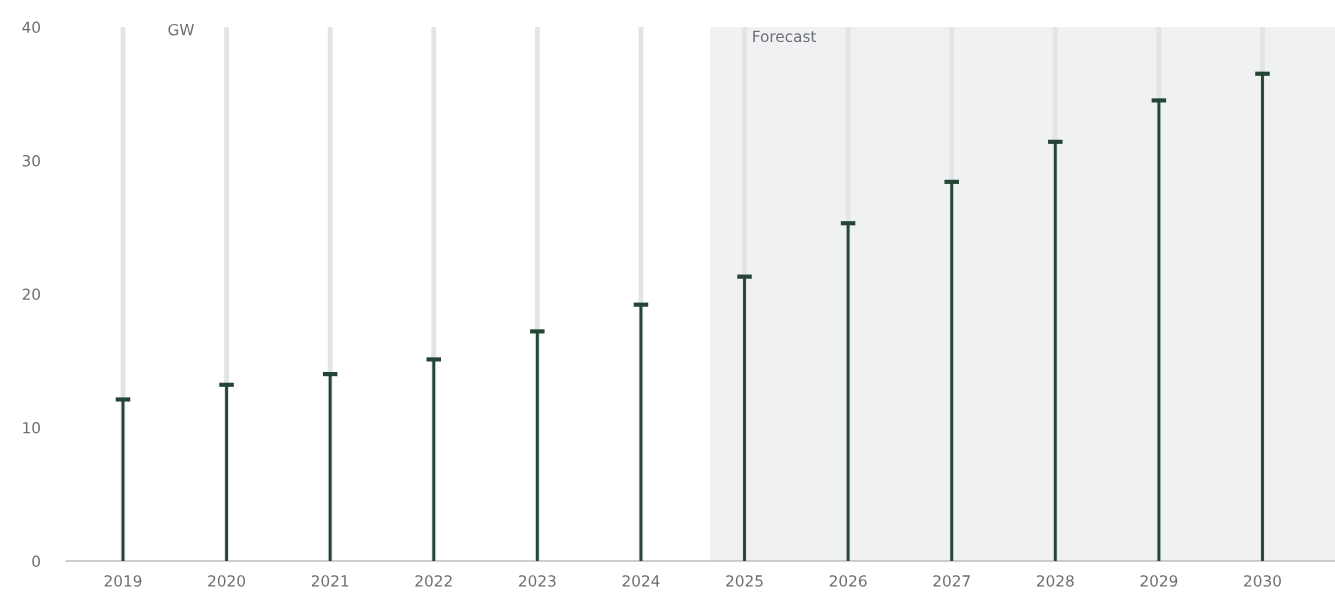 The image size is (1335, 605). What do you see at coordinates (1055, 581) in the screenshot?
I see `x-tick-label: 2028` at bounding box center [1055, 581].